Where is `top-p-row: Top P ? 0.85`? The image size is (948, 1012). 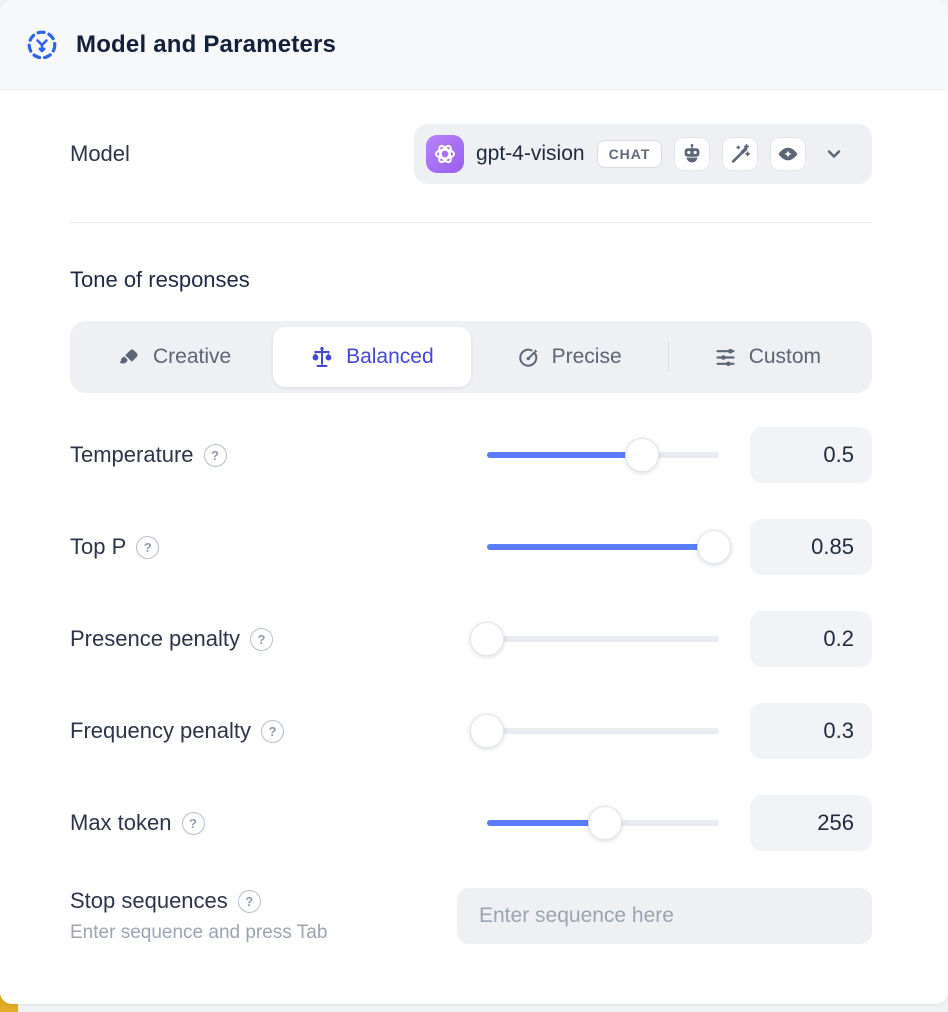
top-p-row: Top P ? 0.85 is located at coordinates (471, 547).